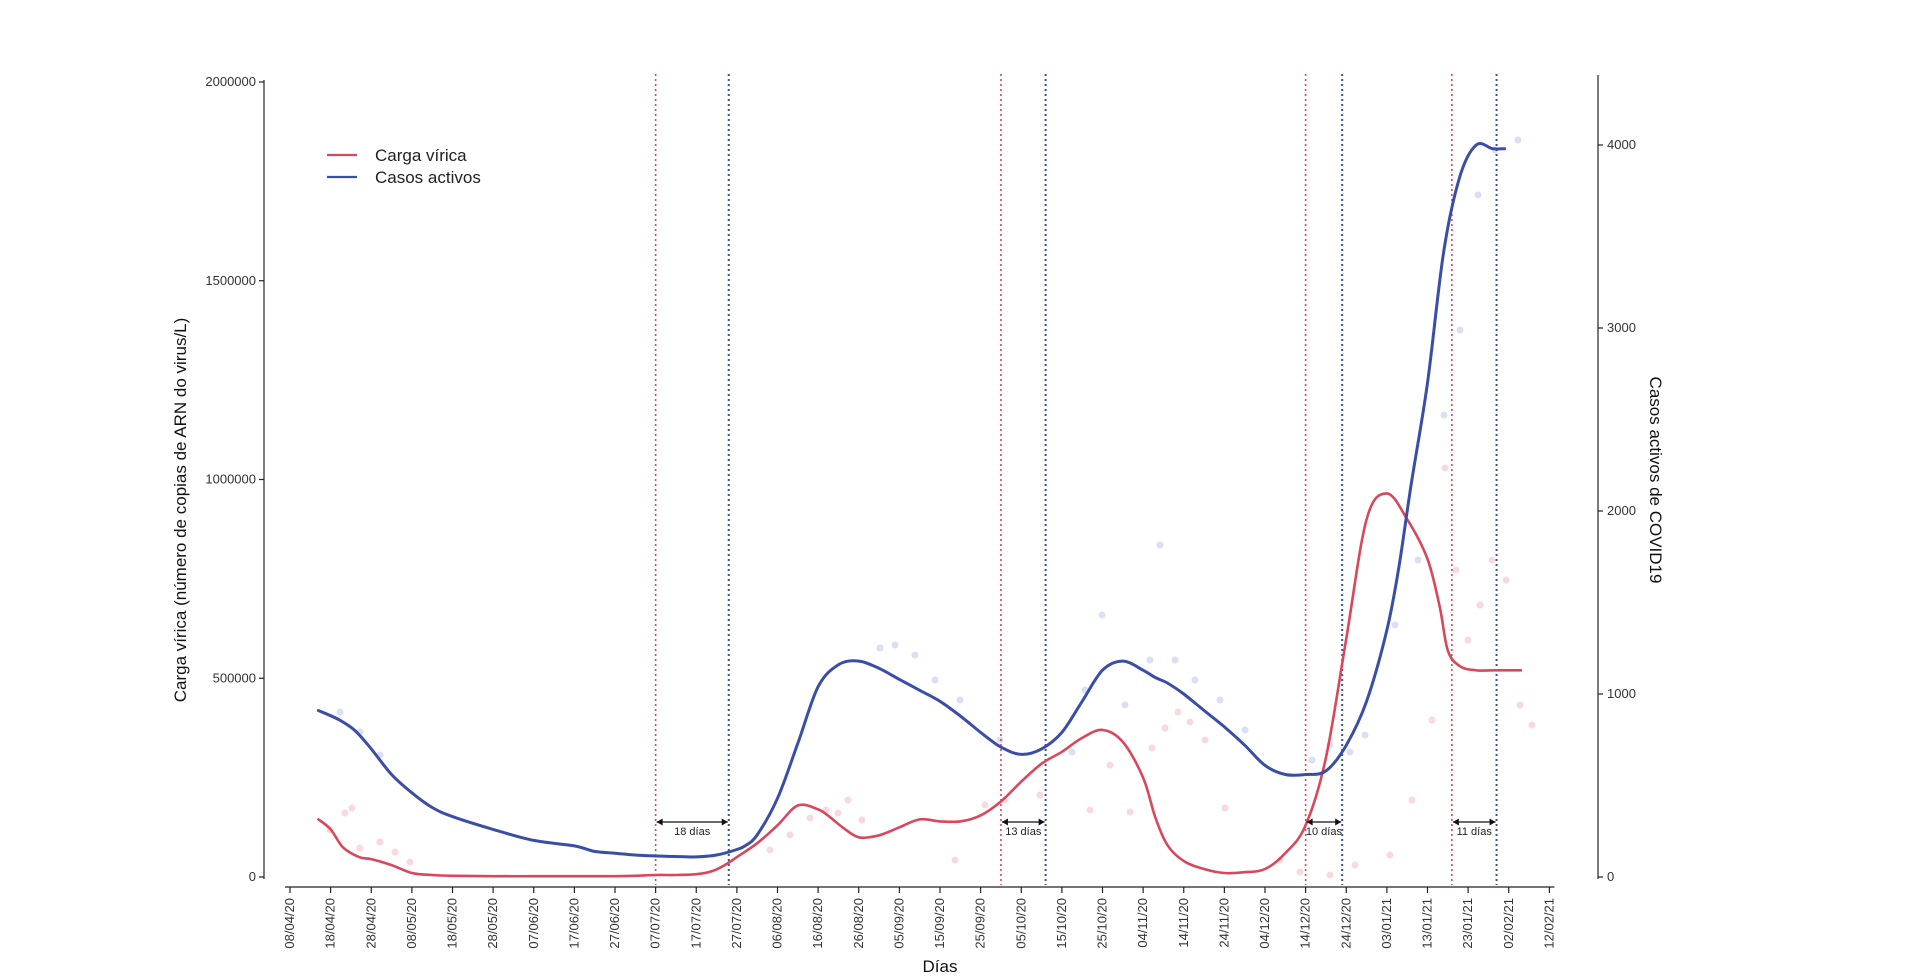 This screenshot has height=977, width=1920. Describe the element at coordinates (404, 166) in the screenshot. I see `legend: Carga vírica Casos activos` at that location.